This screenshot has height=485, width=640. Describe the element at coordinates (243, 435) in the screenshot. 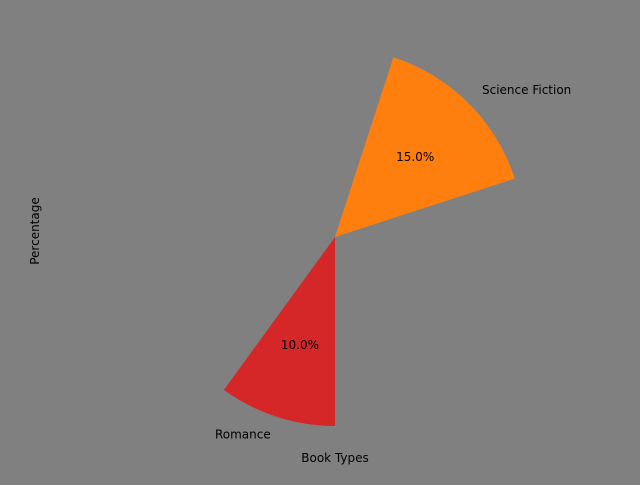

I see `pie-category-label-romance: Romance` at that location.